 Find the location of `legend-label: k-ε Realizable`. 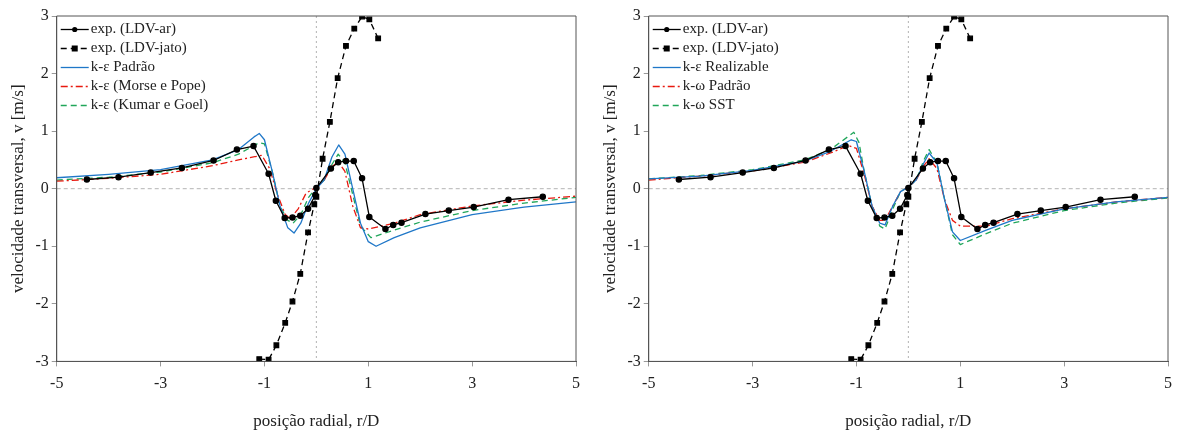

legend-label: k-ε Realizable is located at coordinates (725, 66).